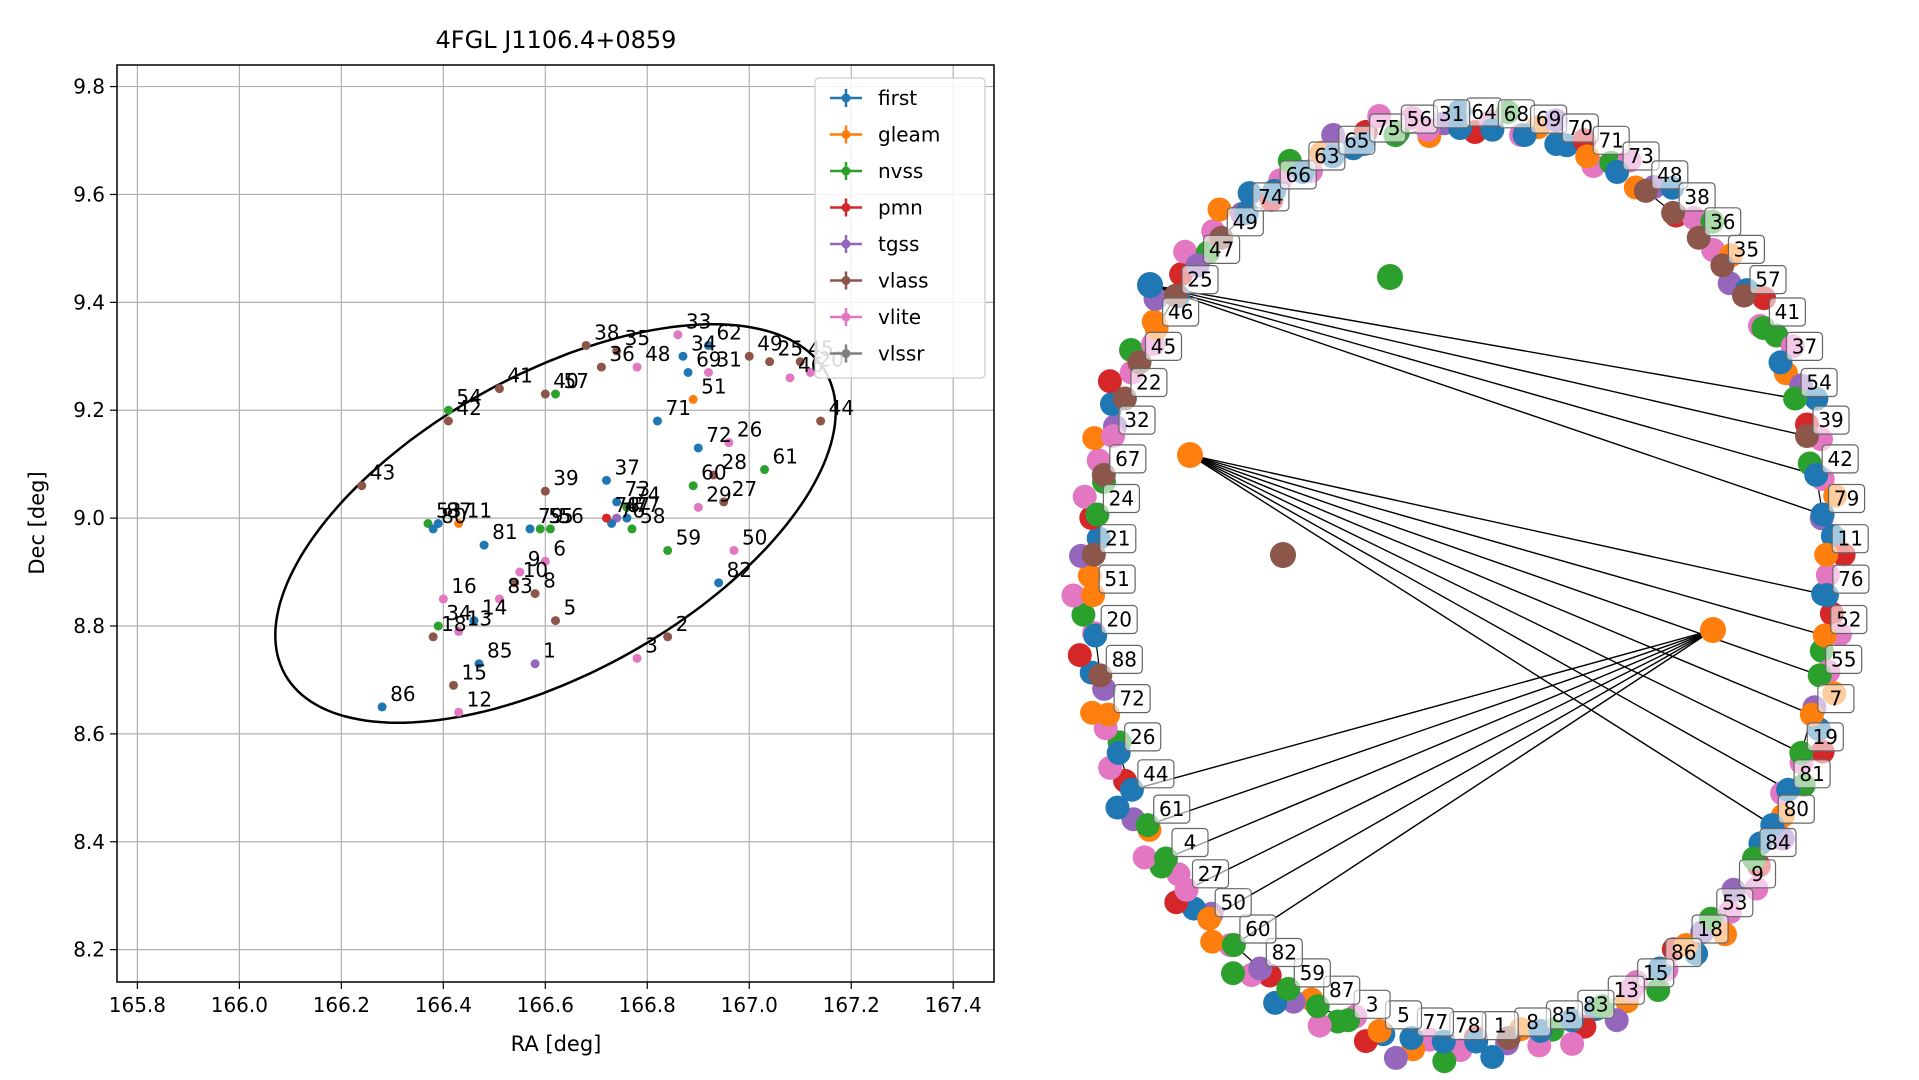 The image size is (1919, 1080). I want to click on point-label: 71, so click(677, 408).